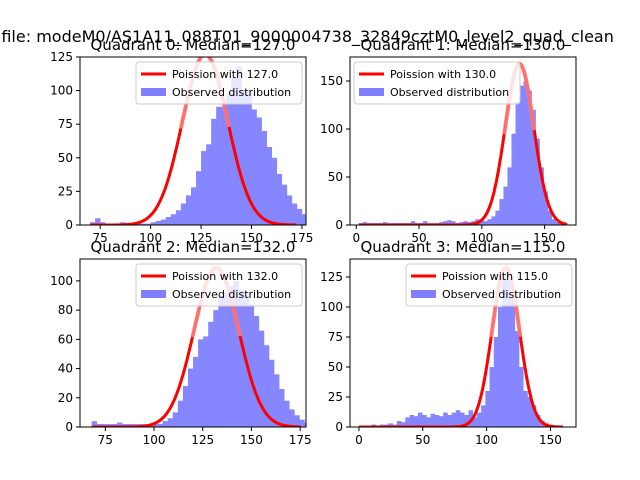  What do you see at coordinates (418, 238) in the screenshot?
I see `x-tick-label: 50` at bounding box center [418, 238].